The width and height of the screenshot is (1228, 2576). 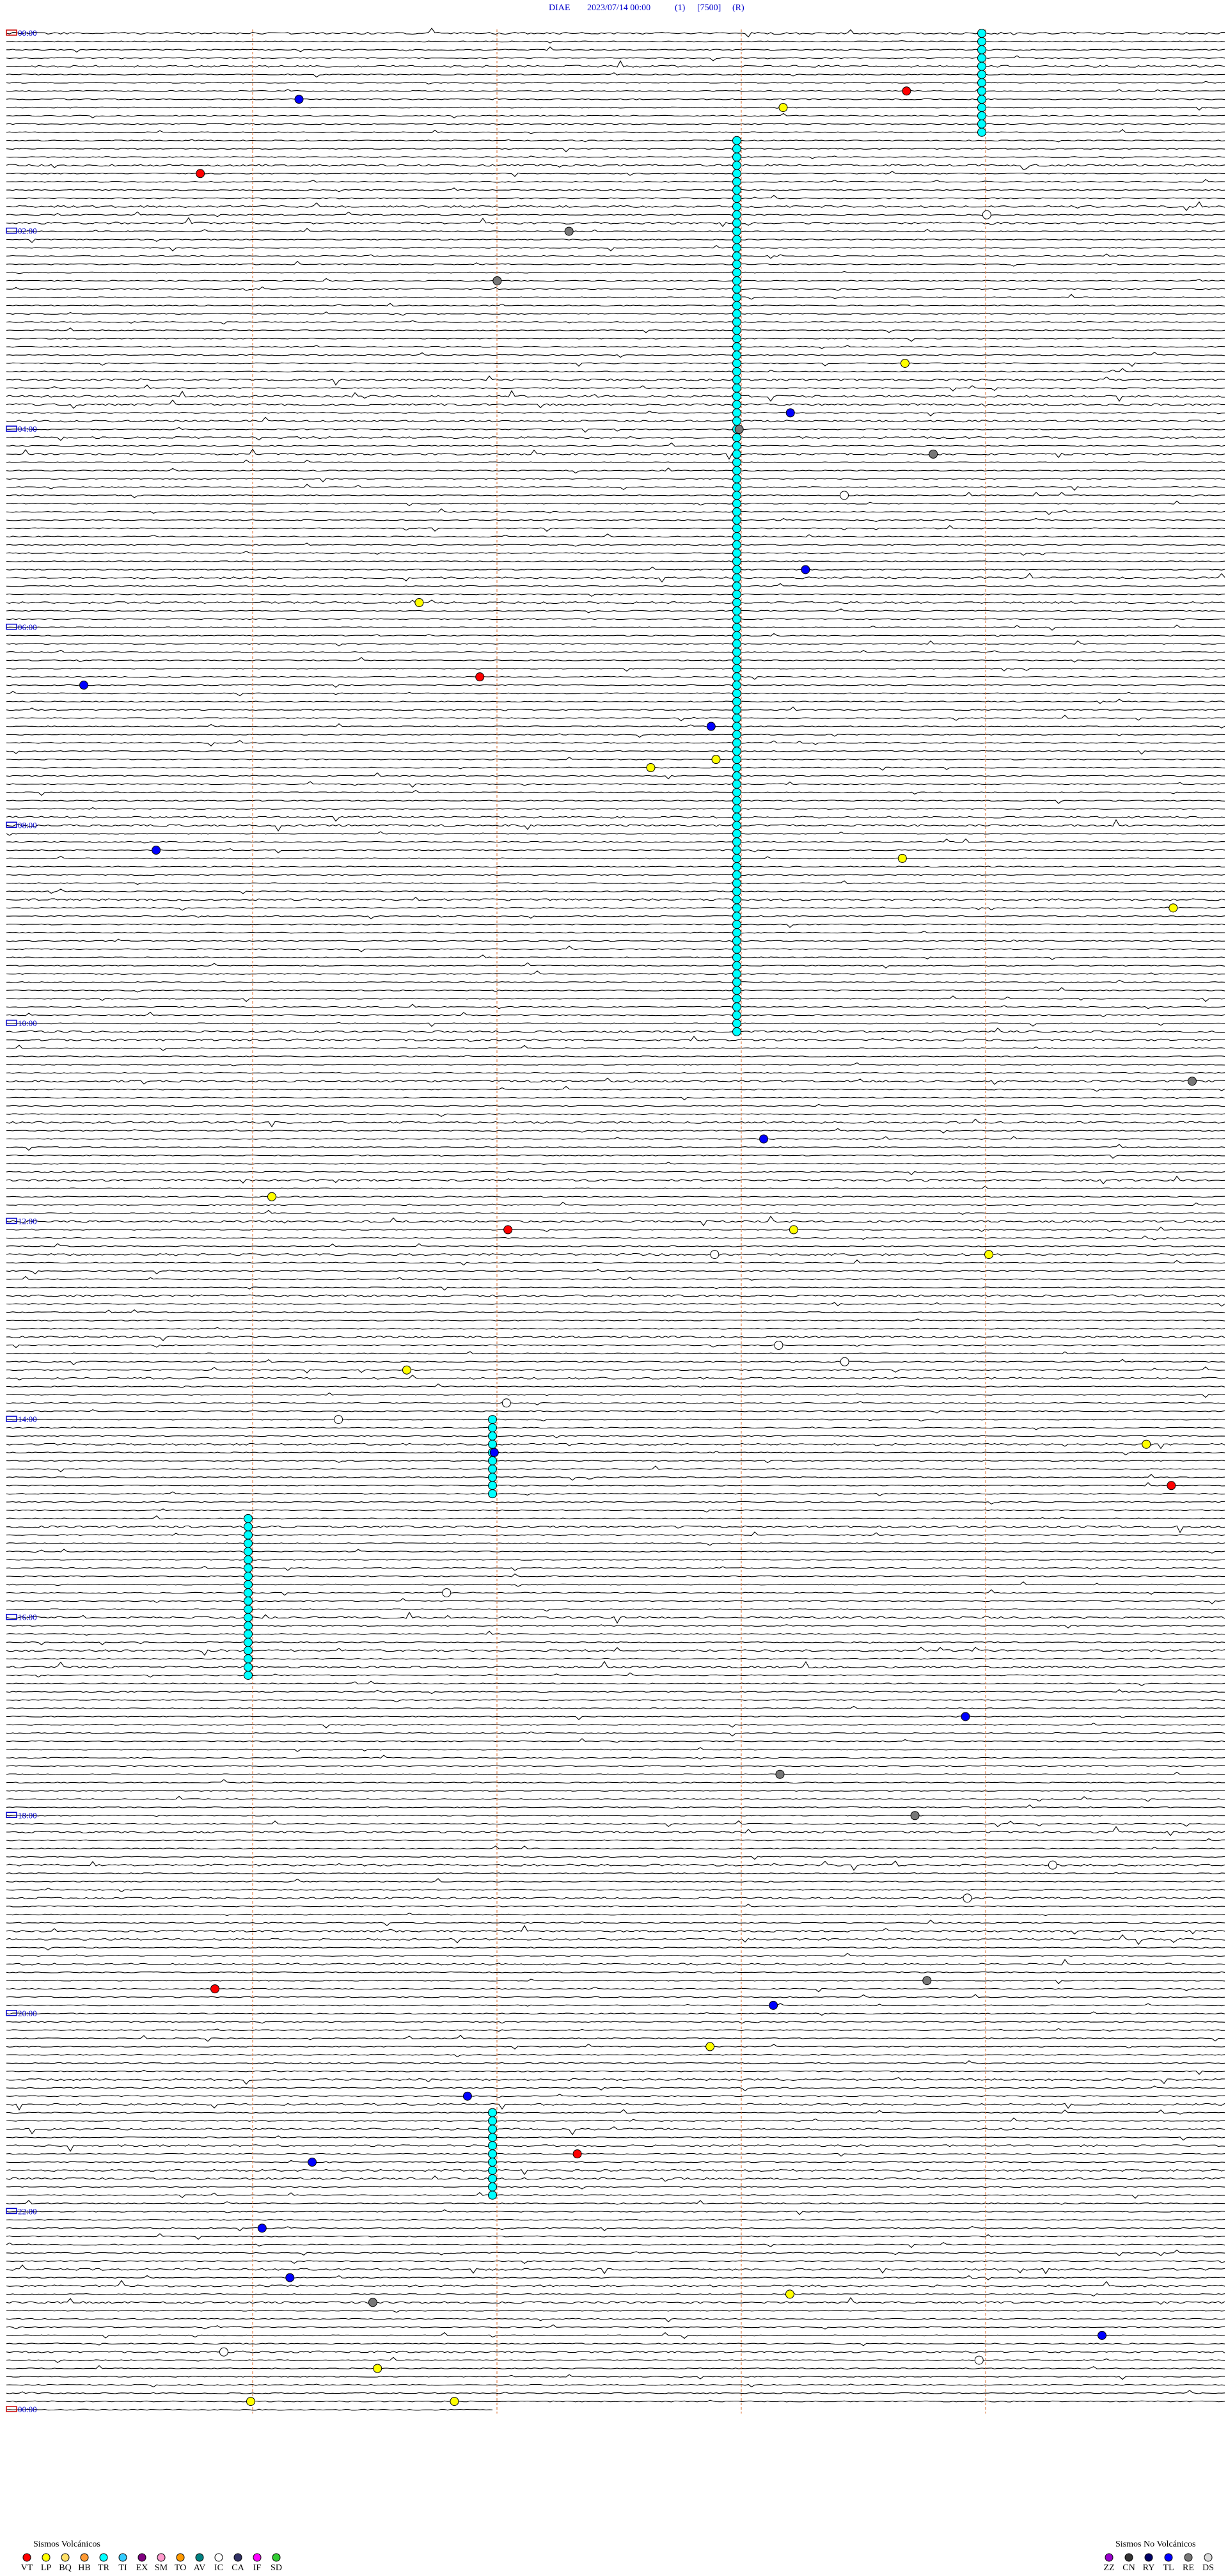 I want to click on time-label: 08:00, so click(x=27, y=825).